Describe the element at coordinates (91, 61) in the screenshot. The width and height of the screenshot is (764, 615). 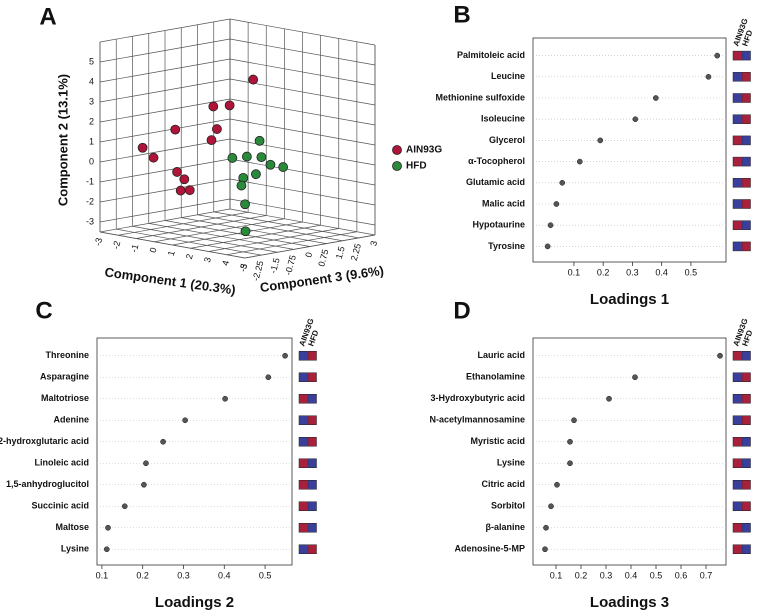
I see `y-tick-label: 5` at that location.